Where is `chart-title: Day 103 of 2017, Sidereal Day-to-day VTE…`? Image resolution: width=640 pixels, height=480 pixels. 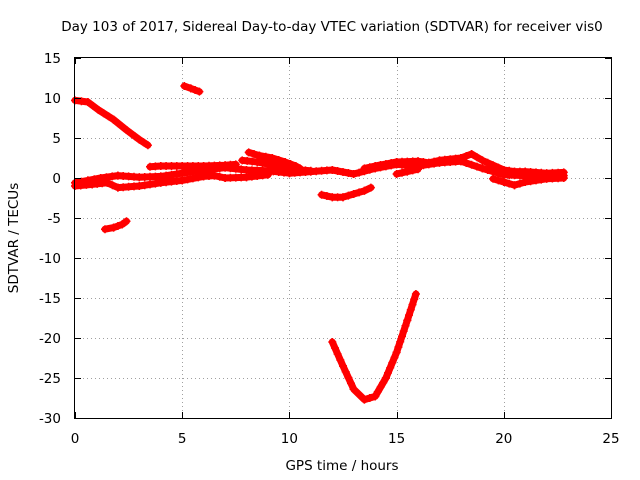
chart-title: Day 103 of 2017, Sidereal Day-to-day VTE… is located at coordinates (332, 27).